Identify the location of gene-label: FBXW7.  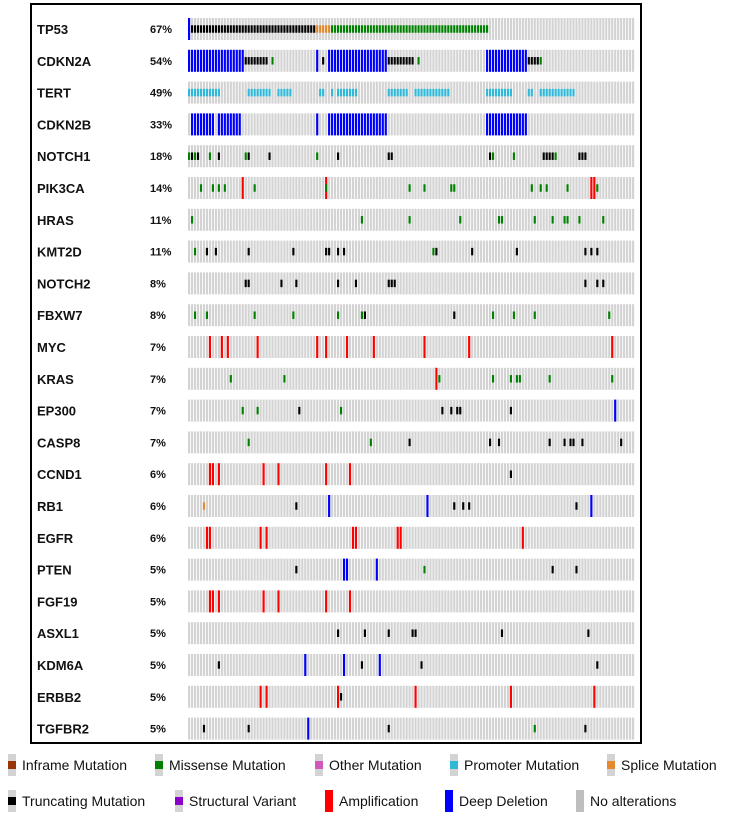
(60, 315).